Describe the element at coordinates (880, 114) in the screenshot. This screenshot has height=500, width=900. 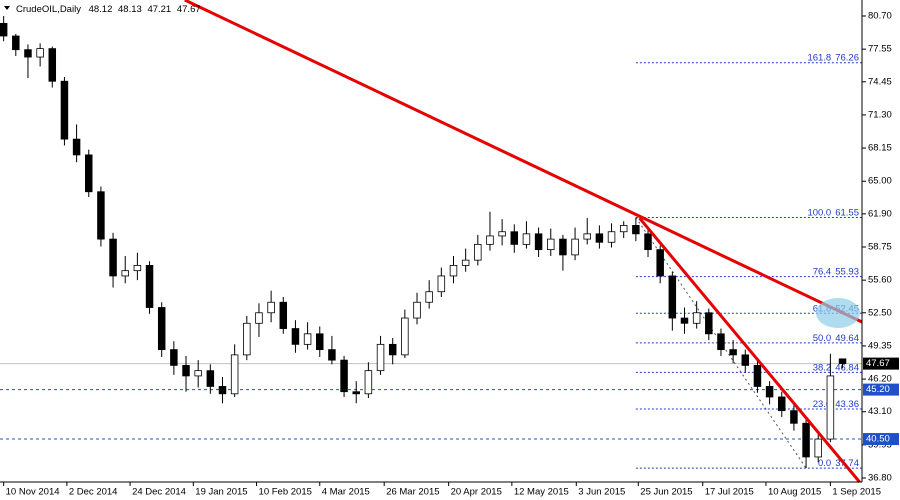
I see `y-tick-label: 71.30` at that location.